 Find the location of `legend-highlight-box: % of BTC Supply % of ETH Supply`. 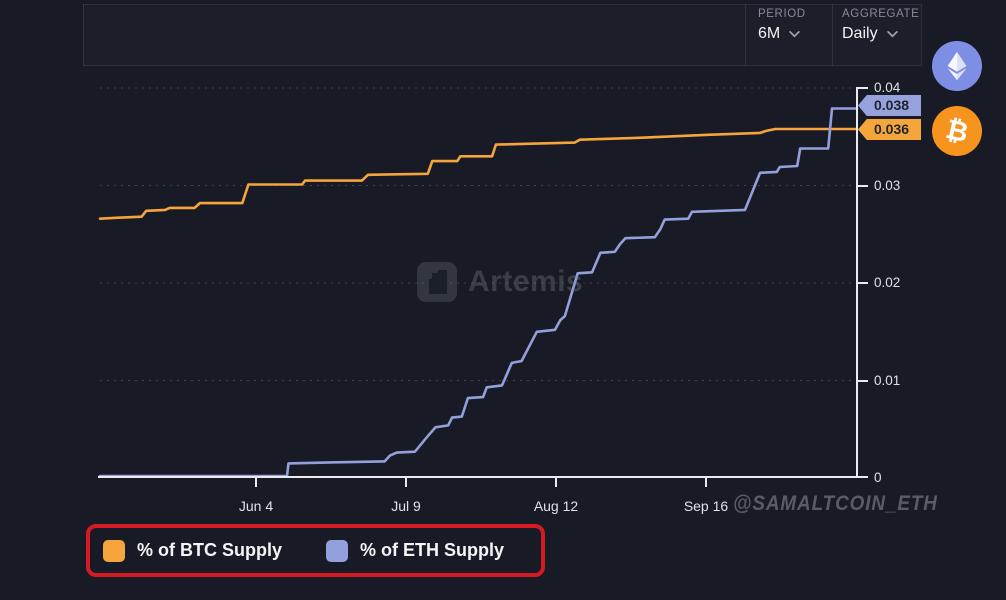

legend-highlight-box: % of BTC Supply % of ETH Supply is located at coordinates (315, 550).